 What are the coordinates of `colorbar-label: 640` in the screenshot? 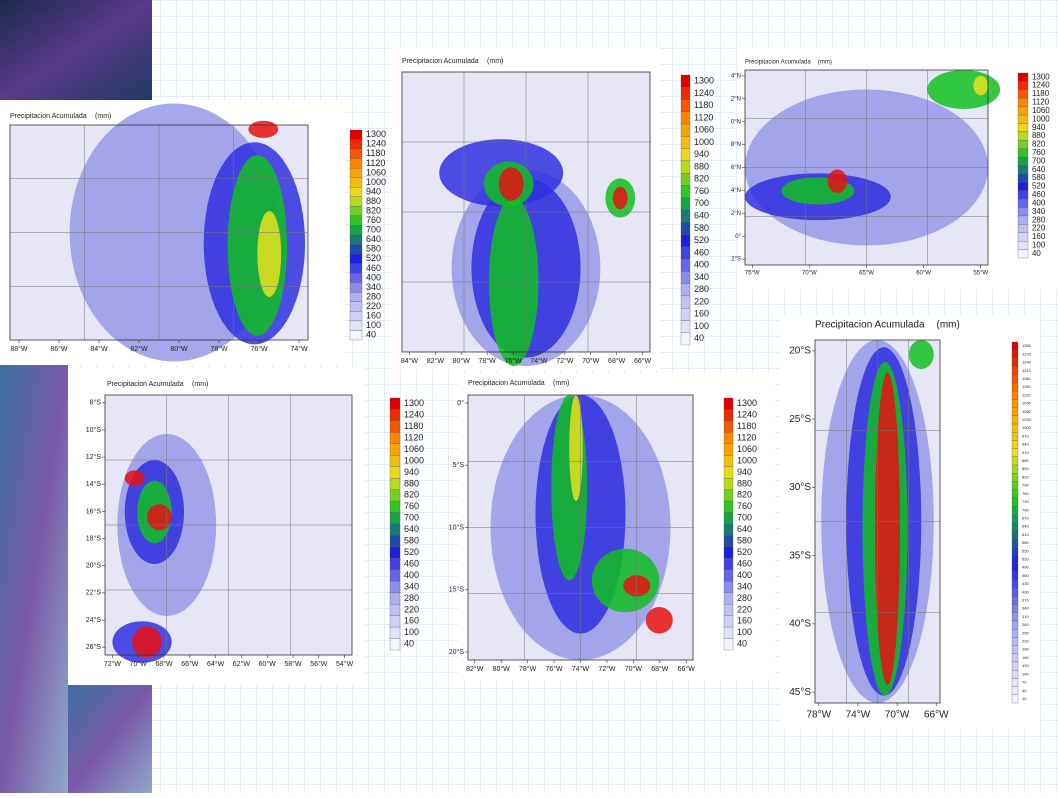 It's located at (1039, 169).